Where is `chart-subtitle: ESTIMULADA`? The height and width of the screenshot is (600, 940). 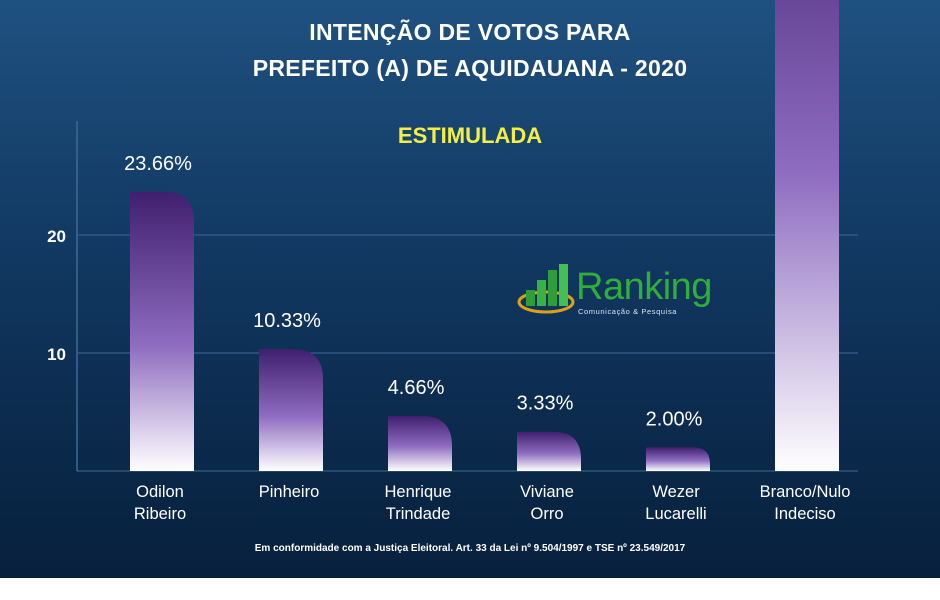
chart-subtitle: ESTIMULADA is located at coordinates (470, 135).